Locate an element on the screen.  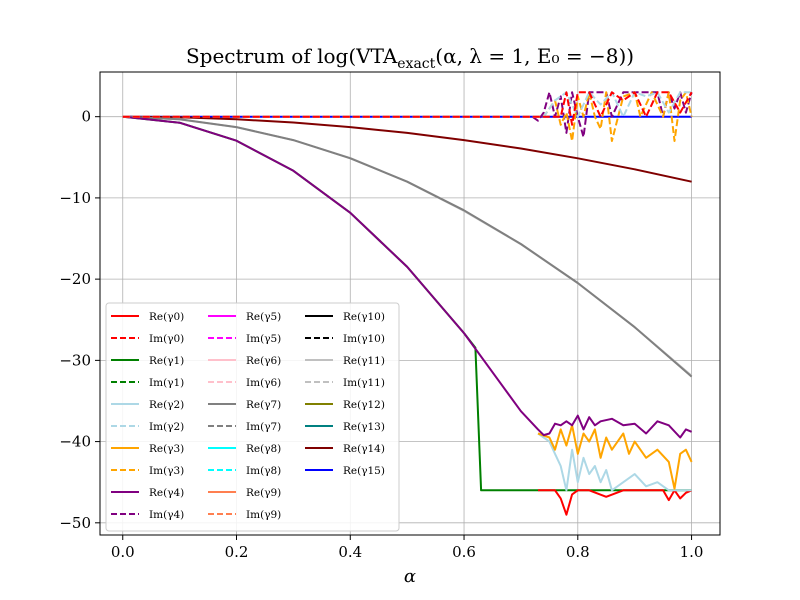
x-tick-label: 0.8 is located at coordinates (578, 552).